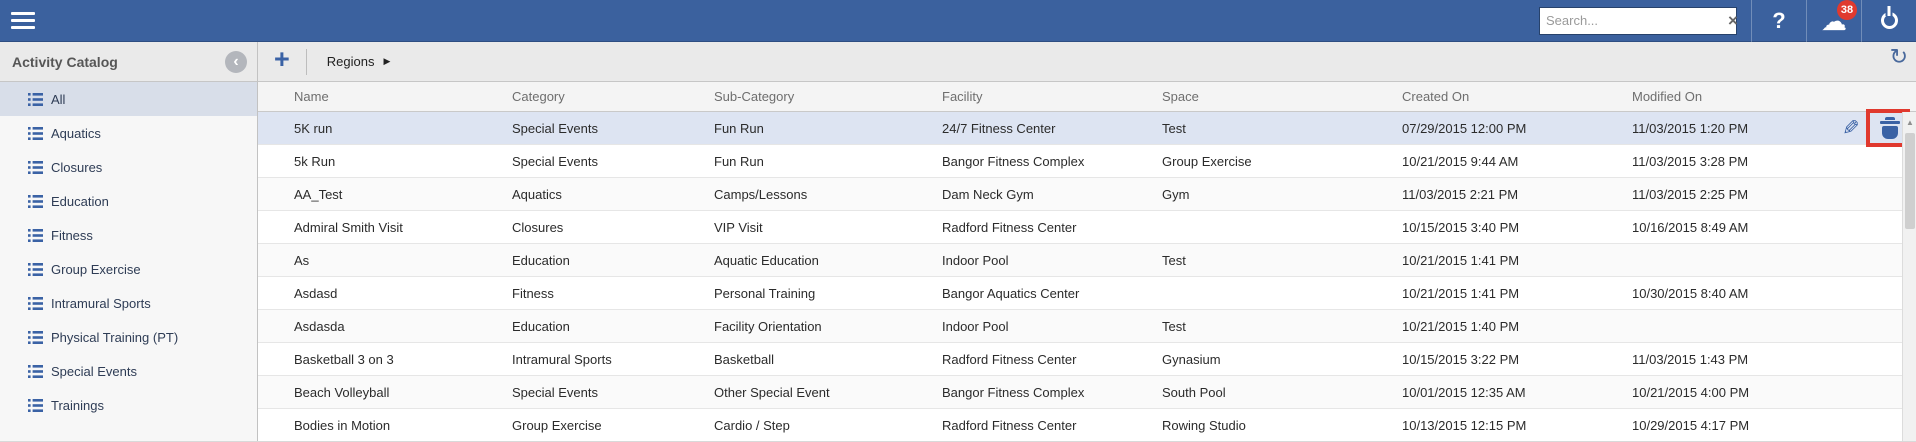 This screenshot has height=442, width=1916. I want to click on search-input, so click(1634, 20).